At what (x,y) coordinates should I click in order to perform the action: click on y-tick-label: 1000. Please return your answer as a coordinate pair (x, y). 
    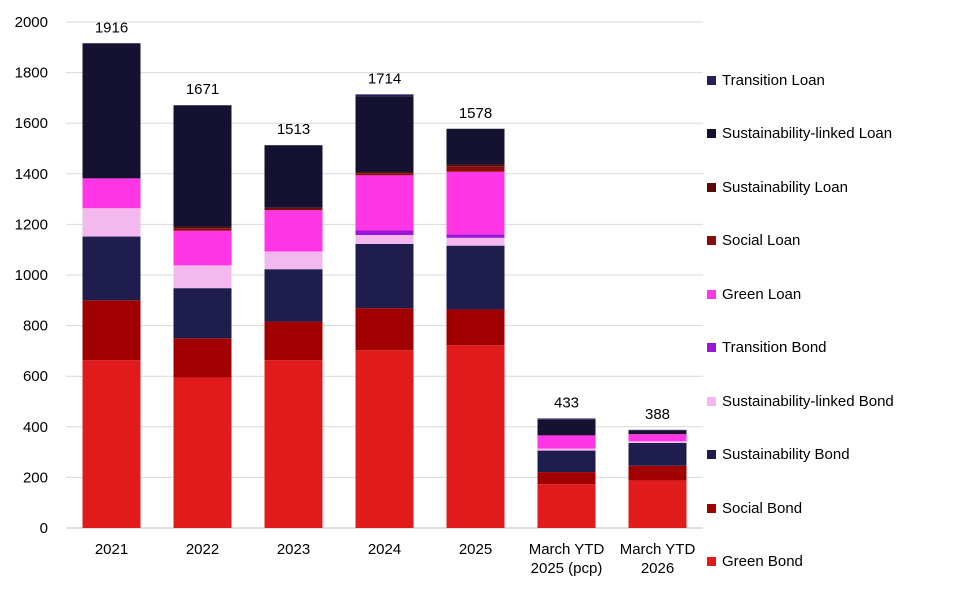
    Looking at the image, I should click on (31, 275).